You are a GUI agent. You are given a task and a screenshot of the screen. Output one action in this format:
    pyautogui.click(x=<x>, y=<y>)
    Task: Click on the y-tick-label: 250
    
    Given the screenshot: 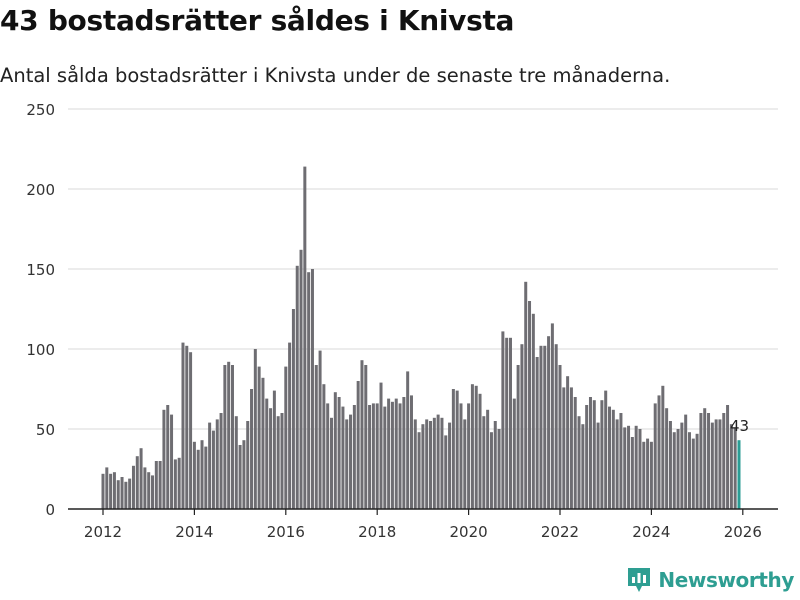 What is the action you would take?
    pyautogui.click(x=40, y=110)
    